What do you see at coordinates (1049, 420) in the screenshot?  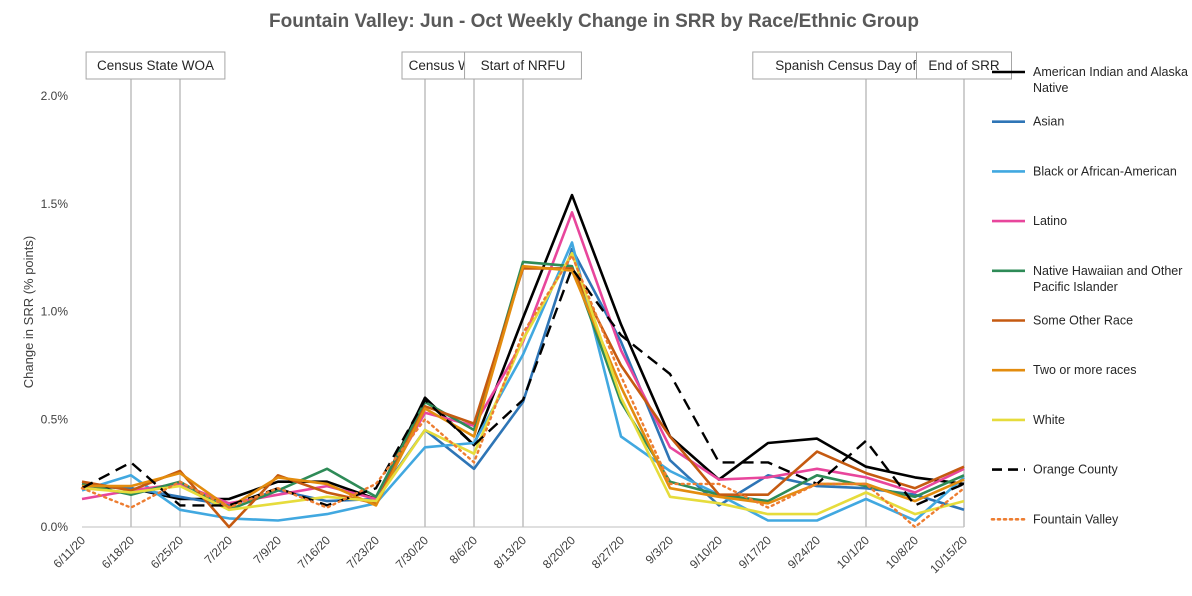 I see `legend-entry-white: White` at bounding box center [1049, 420].